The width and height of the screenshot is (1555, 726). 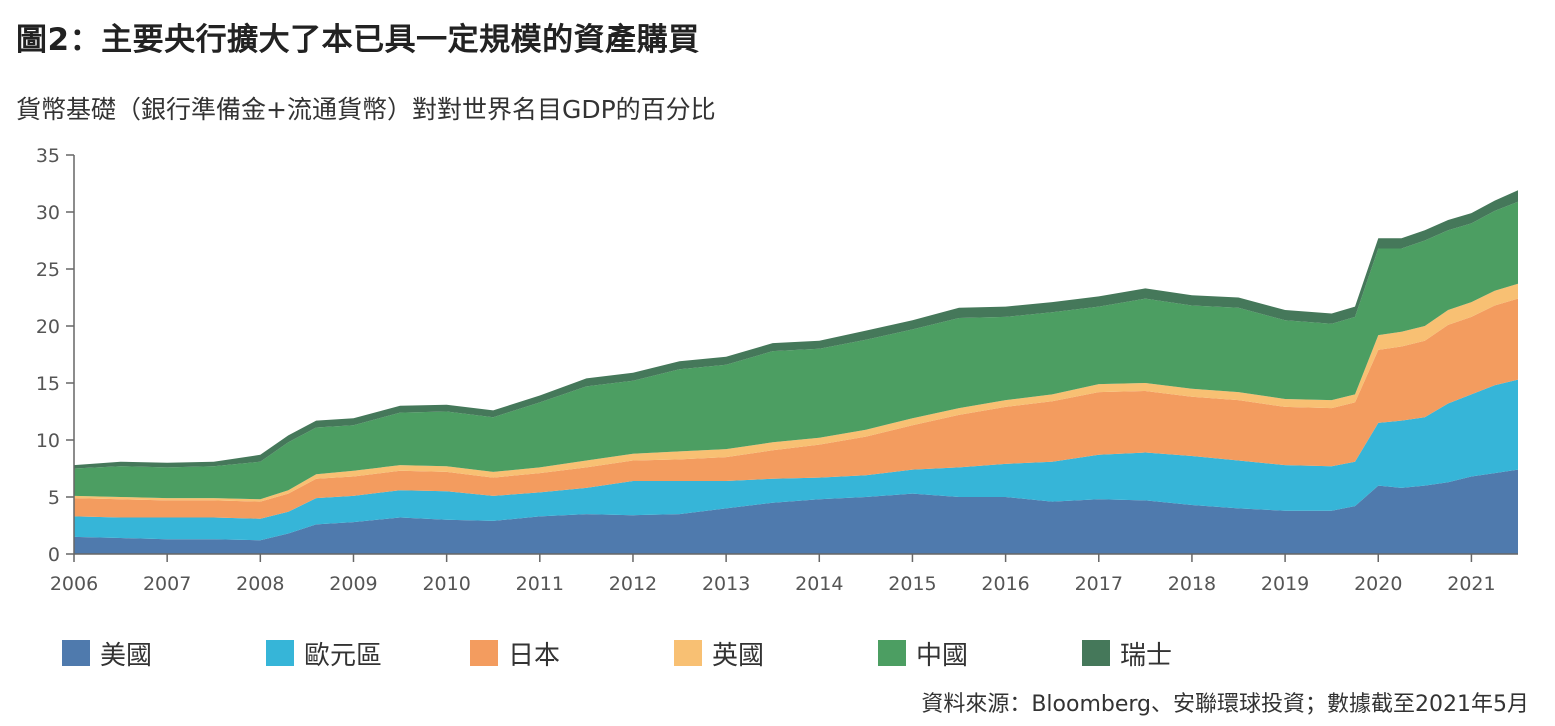 I want to click on legend-label: 中國, so click(x=942, y=655).